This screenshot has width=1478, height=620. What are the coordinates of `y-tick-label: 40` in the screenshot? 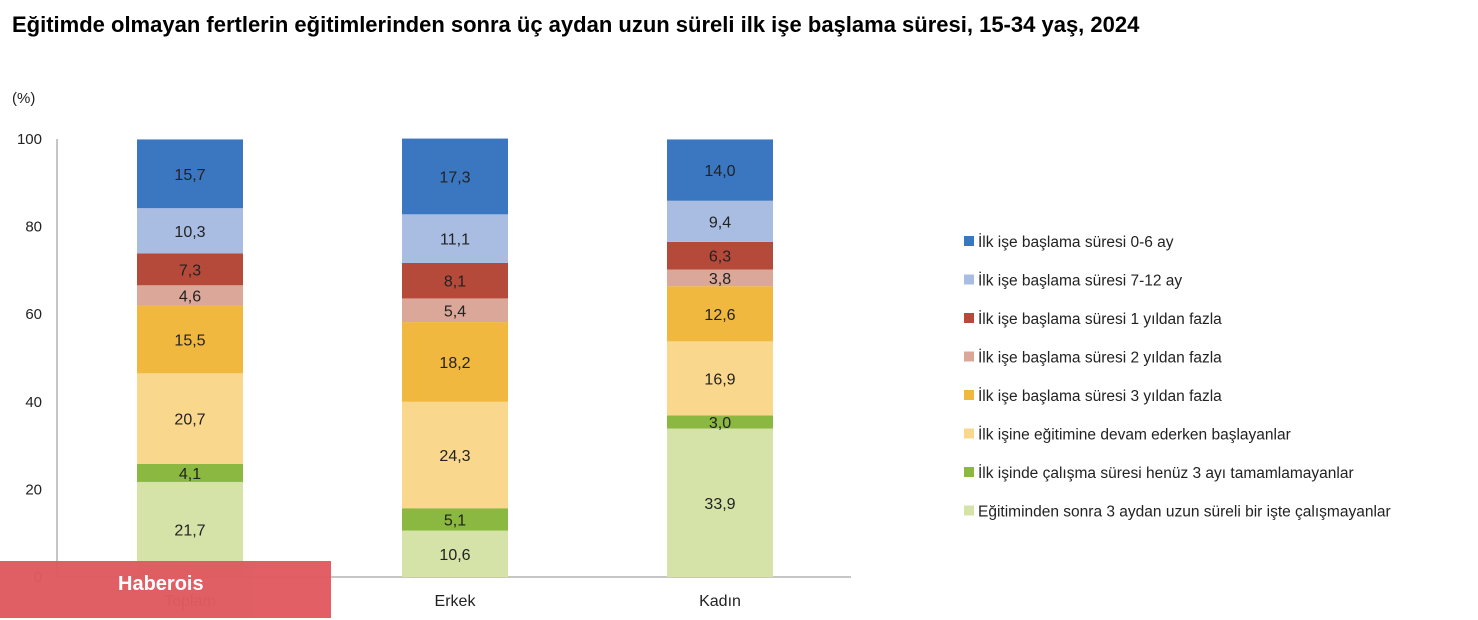 It's located at (33, 402).